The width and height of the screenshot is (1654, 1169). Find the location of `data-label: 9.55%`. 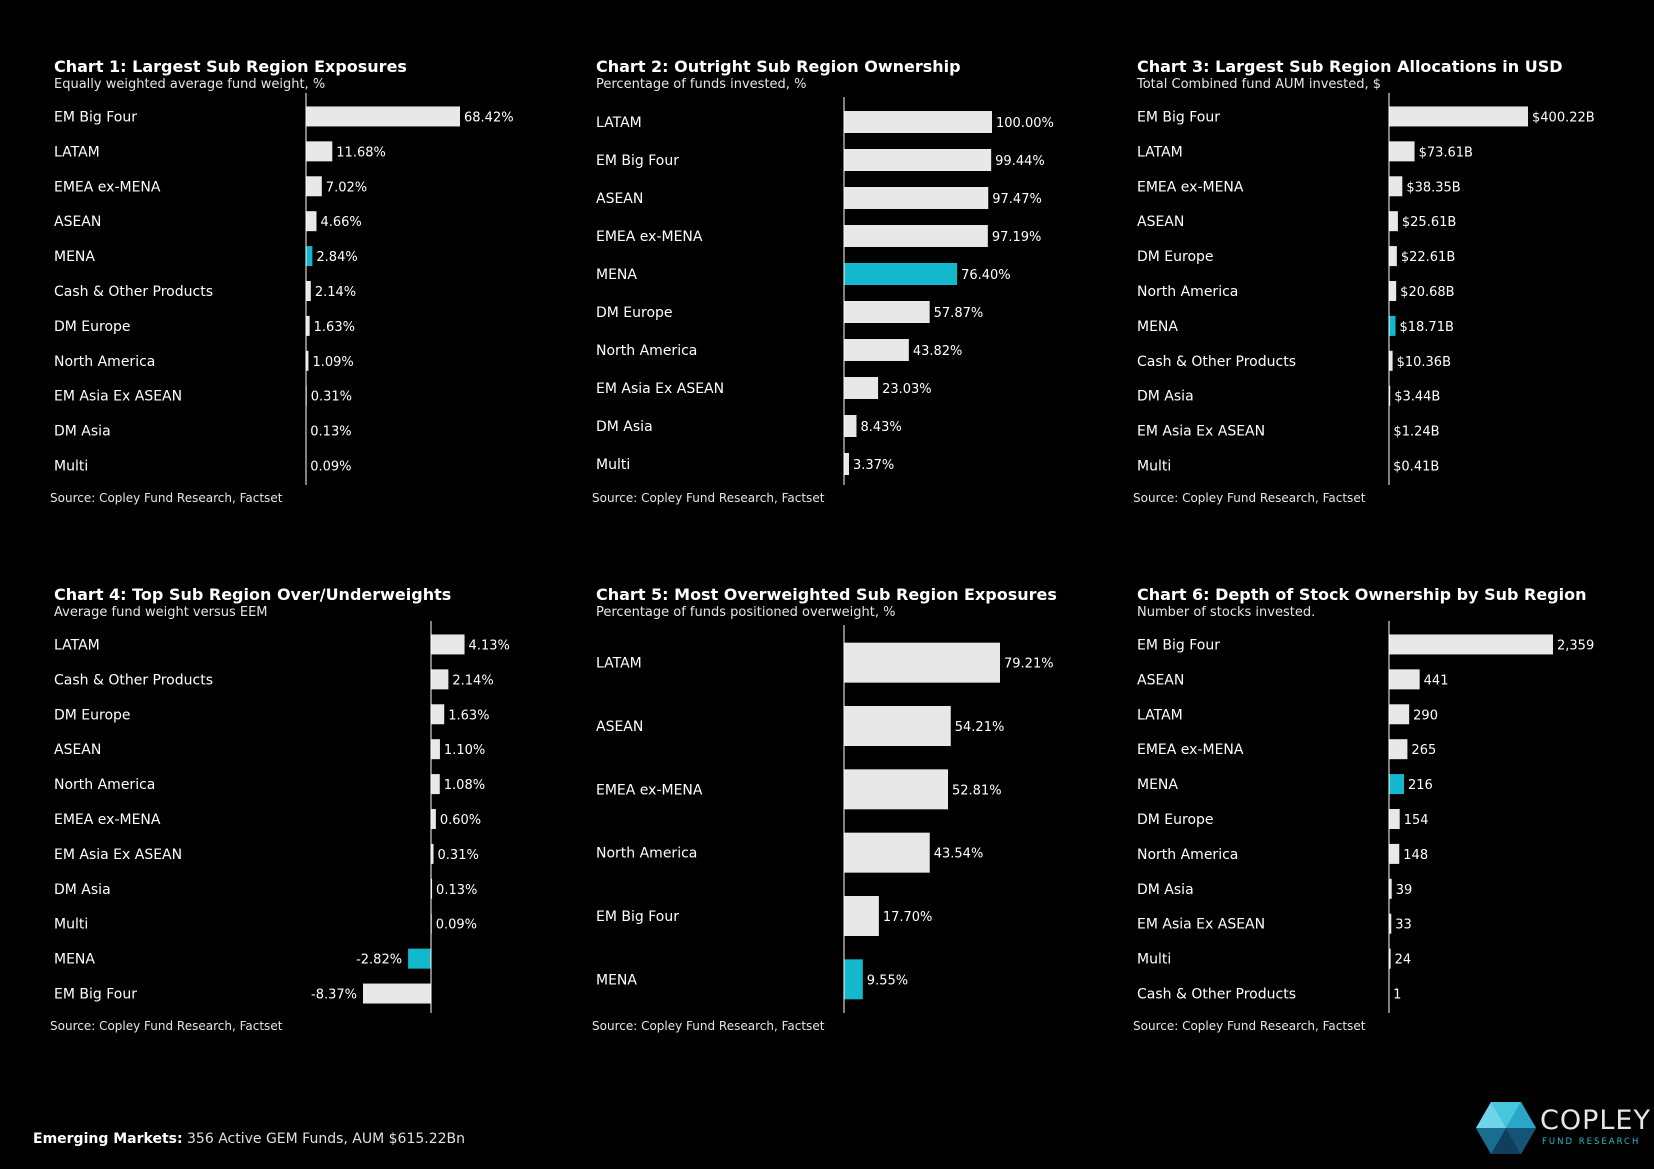

data-label: 9.55% is located at coordinates (887, 980).